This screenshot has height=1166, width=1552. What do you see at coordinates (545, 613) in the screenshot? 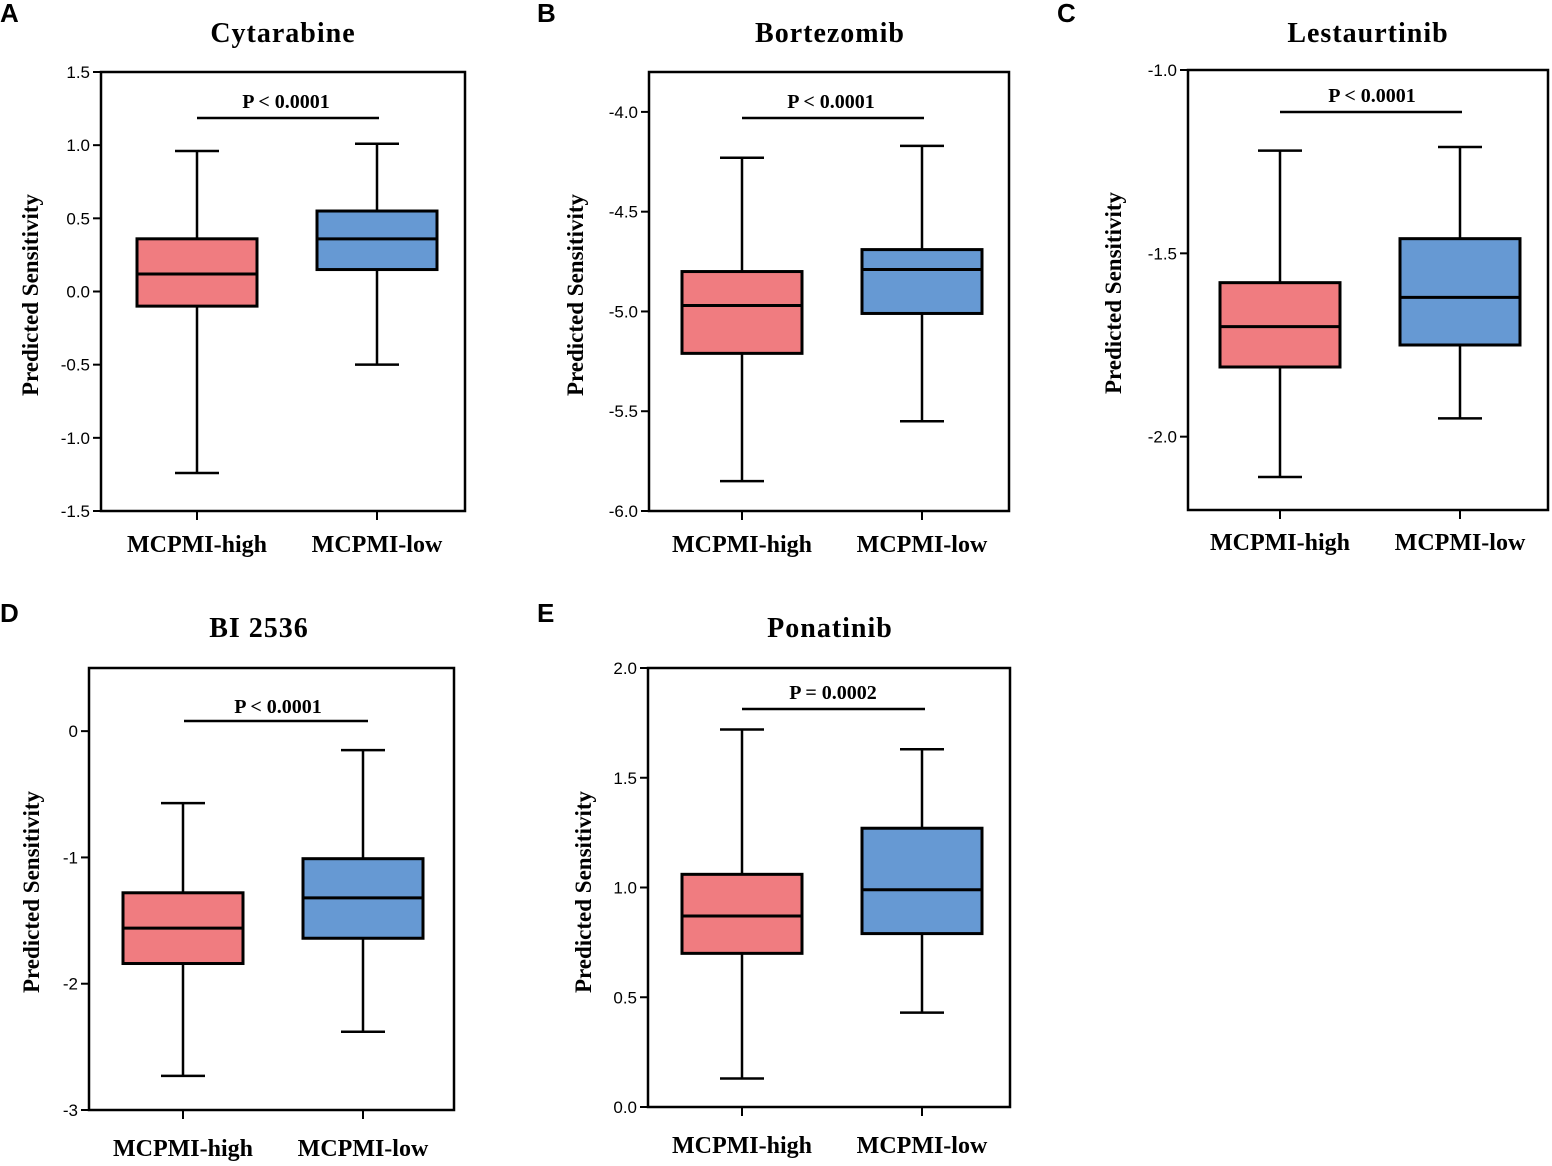
I see `panel-letter: E` at bounding box center [545, 613].